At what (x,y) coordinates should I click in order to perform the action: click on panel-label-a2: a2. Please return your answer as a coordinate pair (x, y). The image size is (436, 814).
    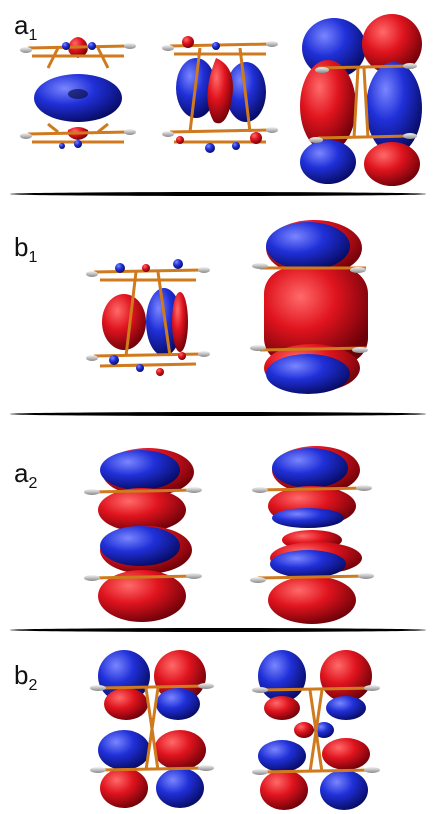
    Looking at the image, I should click on (25, 475).